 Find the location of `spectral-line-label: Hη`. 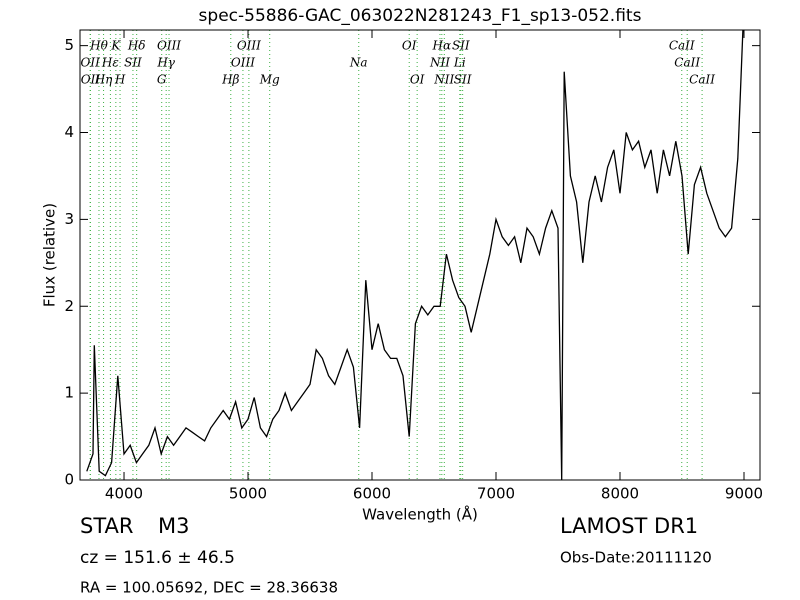

spectral-line-label: Hη is located at coordinates (103, 80).